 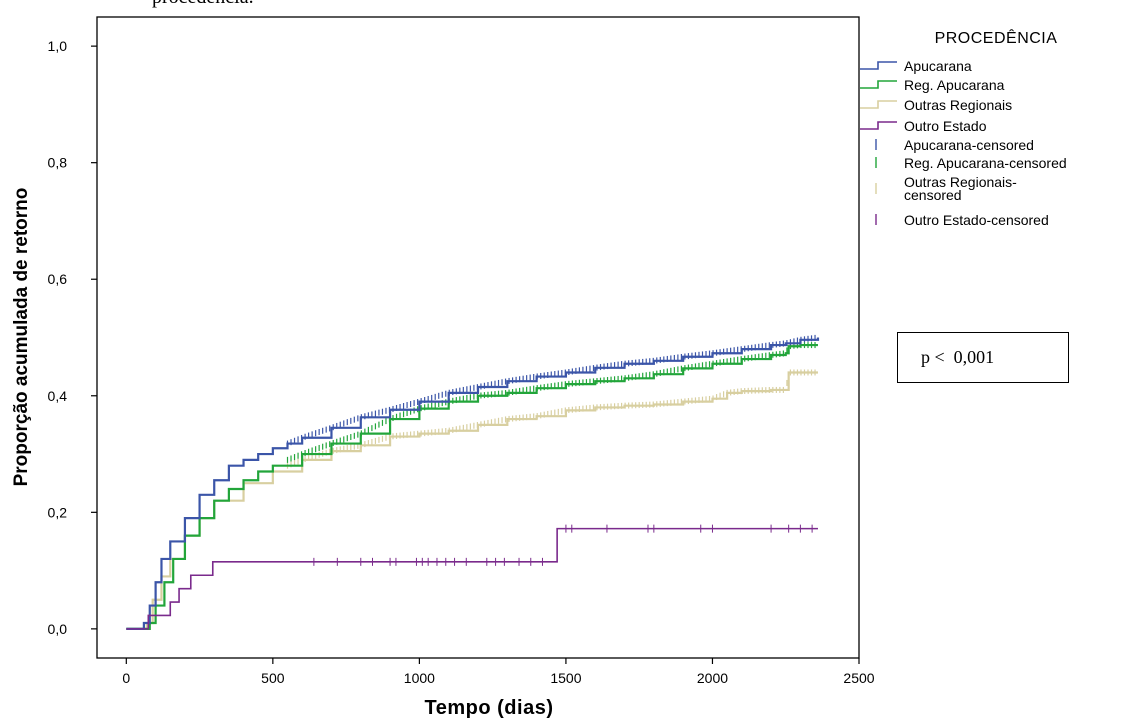 I want to click on y-axis-label: Proporção acumulada de retorno, so click(x=21, y=337).